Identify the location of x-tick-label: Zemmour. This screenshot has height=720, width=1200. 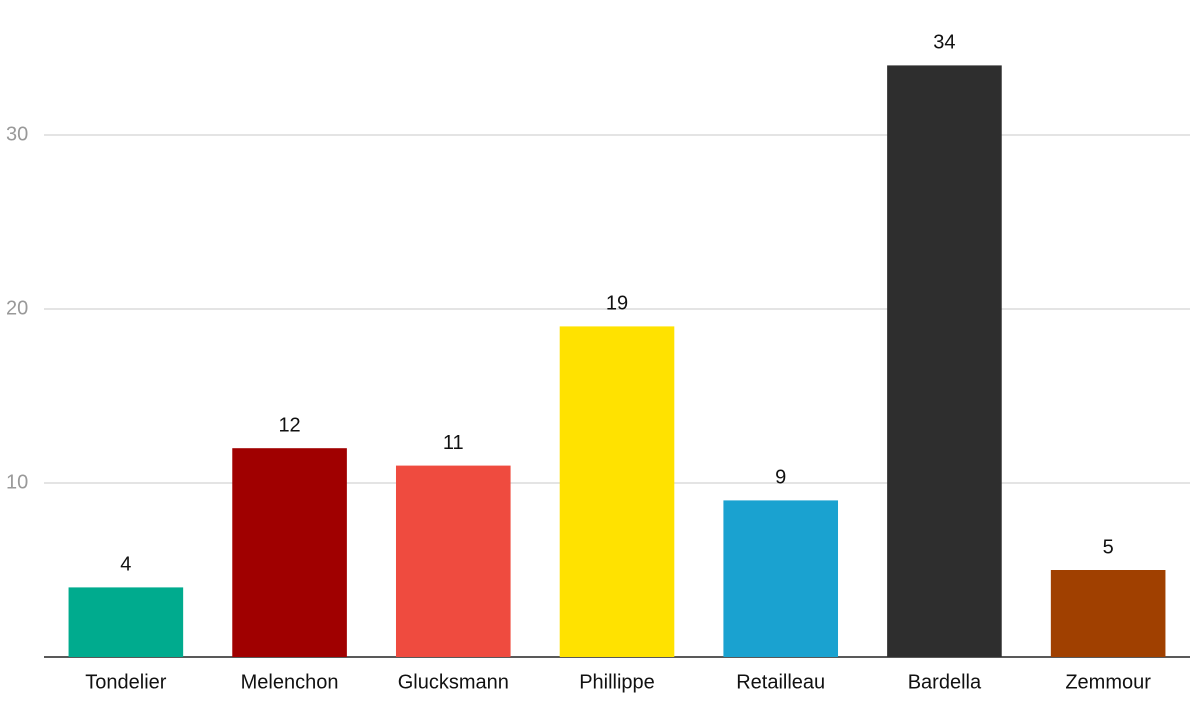
(1108, 682).